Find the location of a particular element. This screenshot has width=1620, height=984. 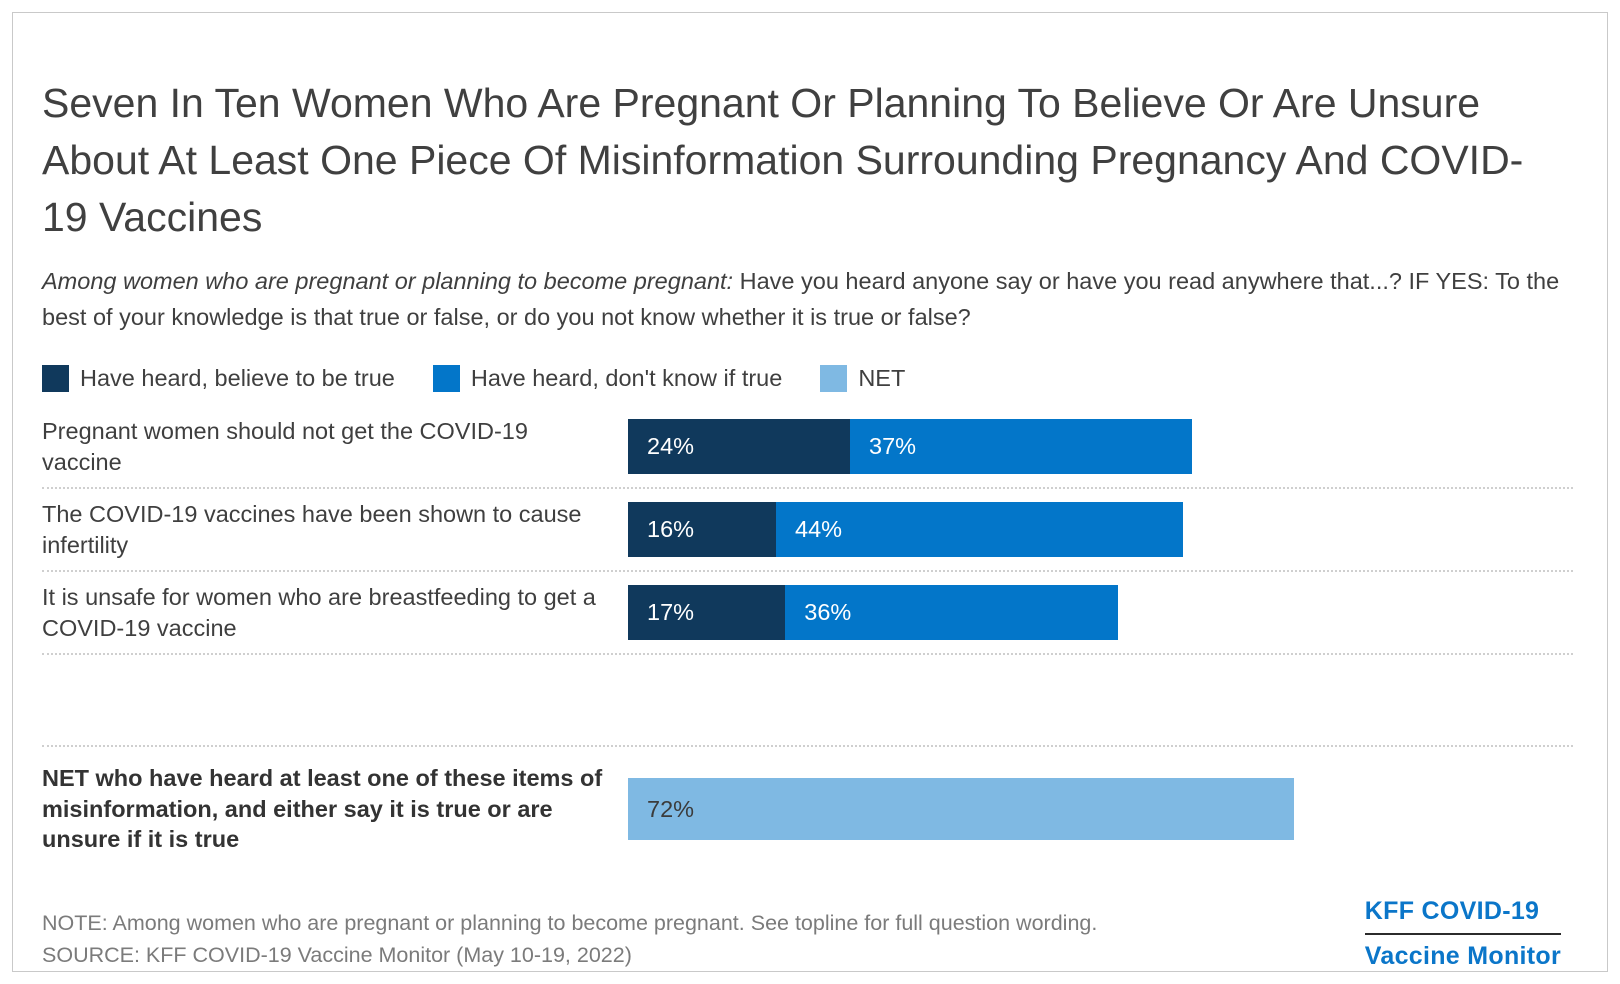

bar-segment-heard-unsure-2: 44% is located at coordinates (979, 530).